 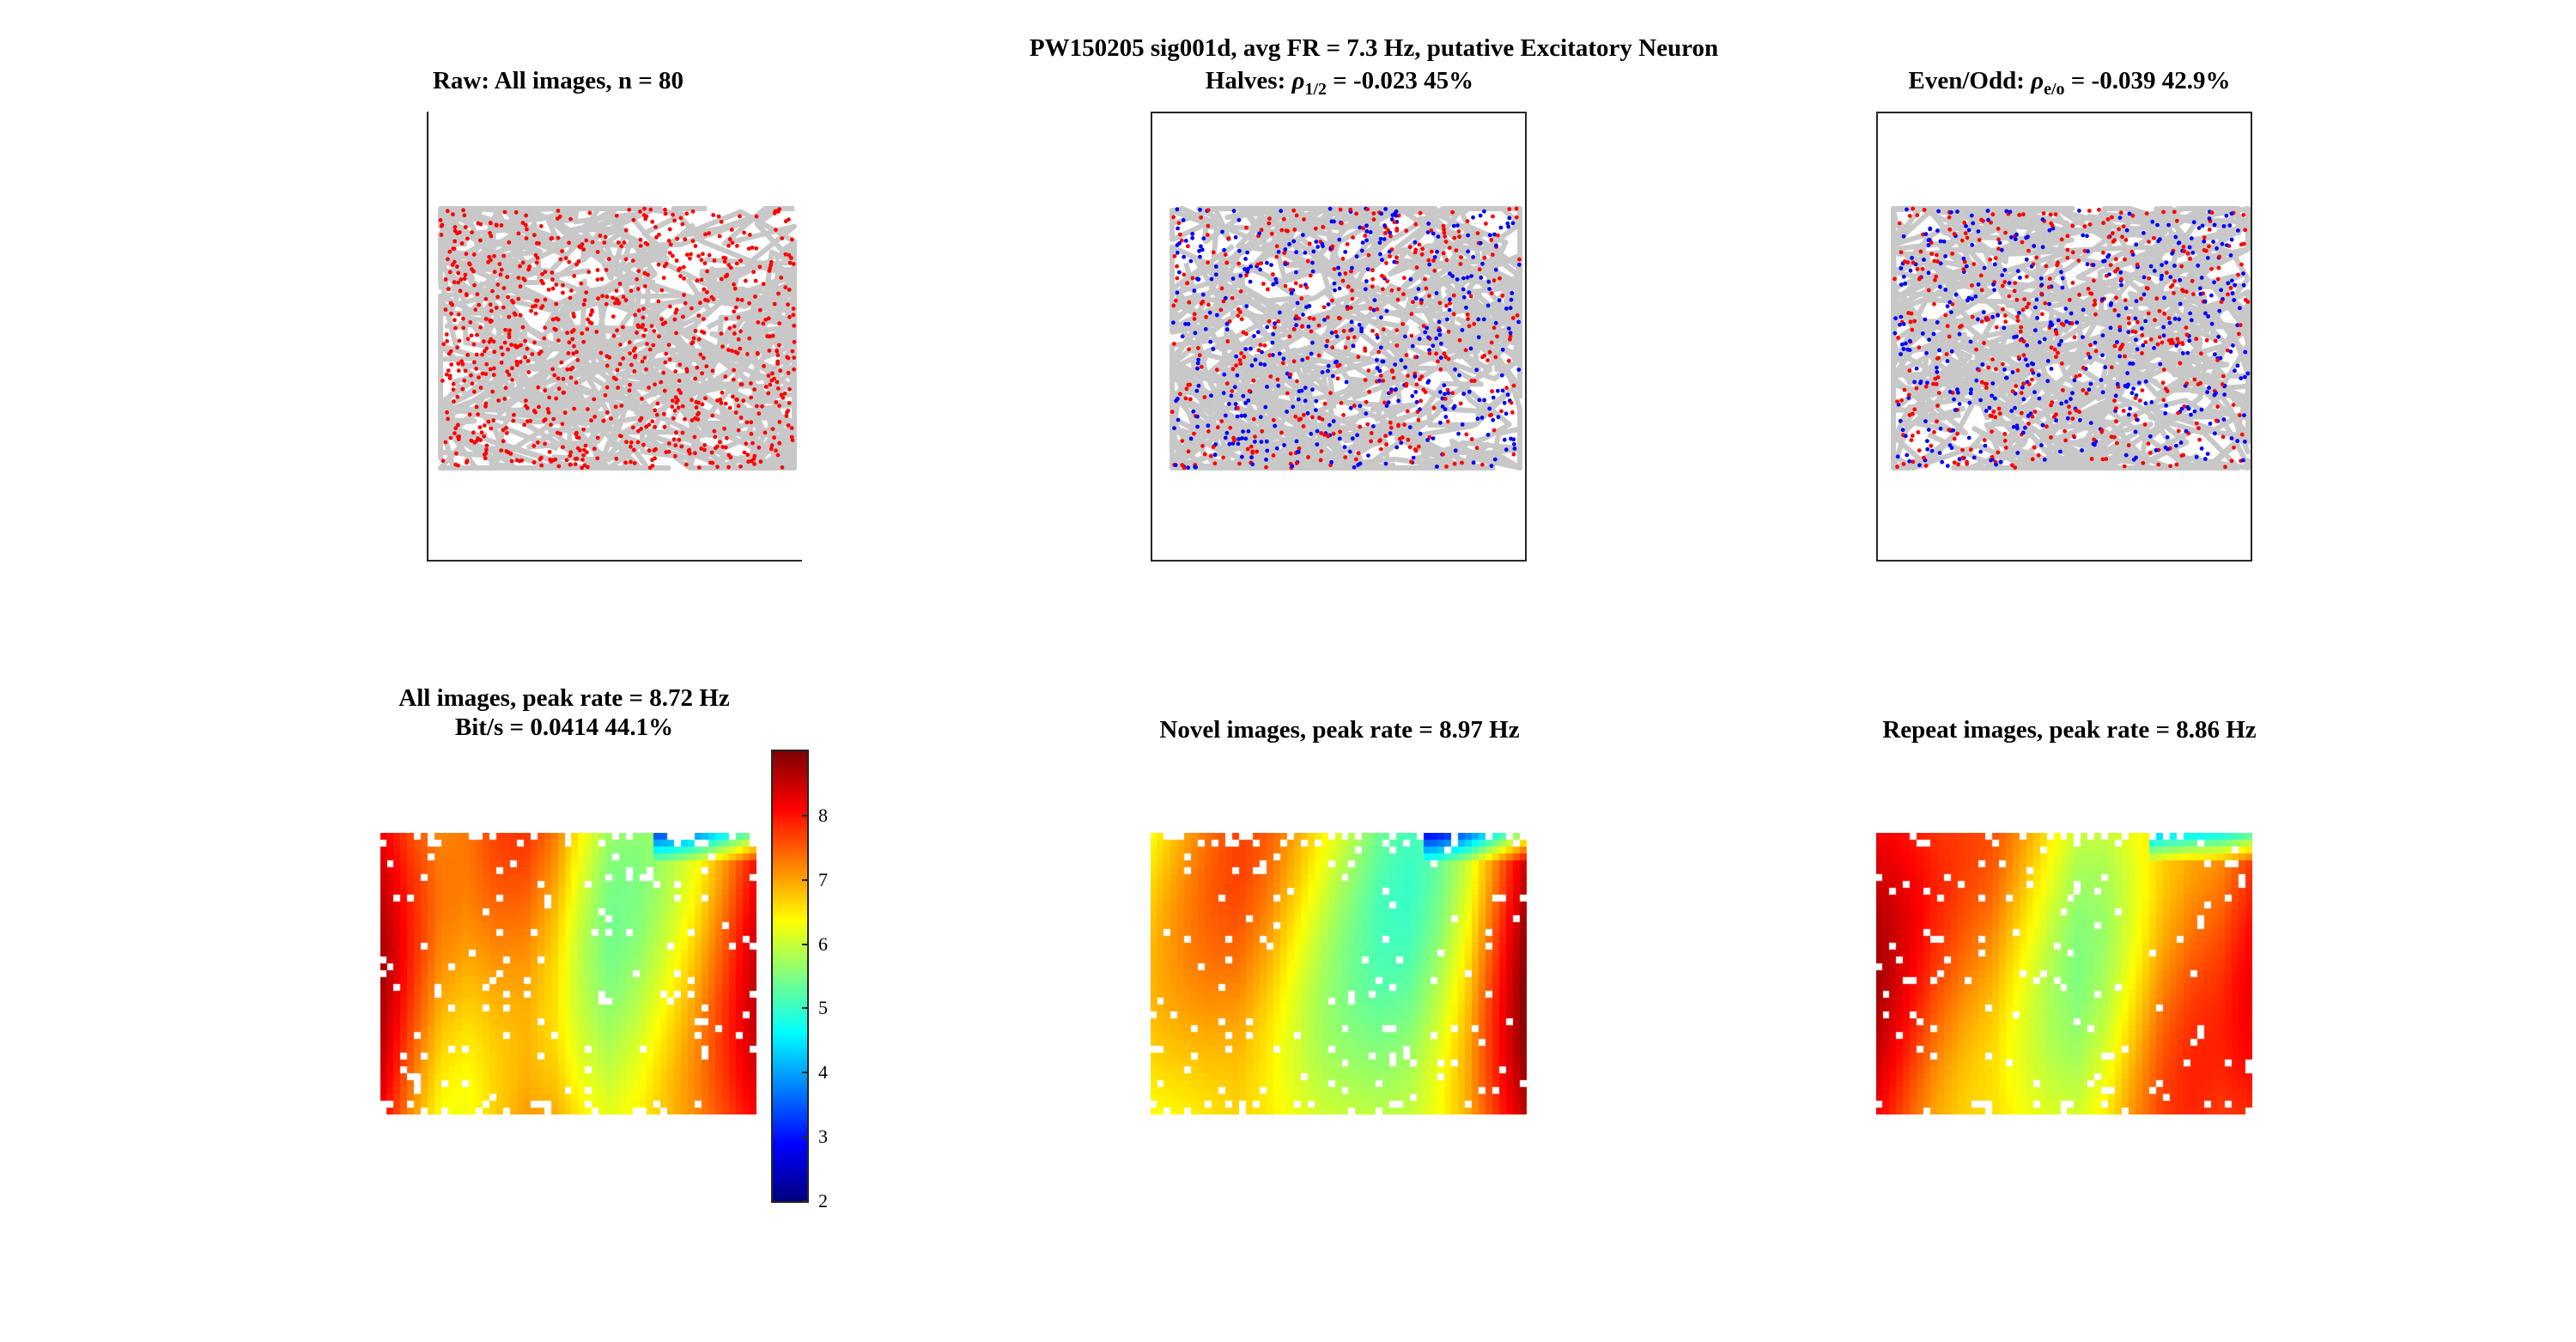 I want to click on halves-title-prefix: Halves:, so click(x=1248, y=80).